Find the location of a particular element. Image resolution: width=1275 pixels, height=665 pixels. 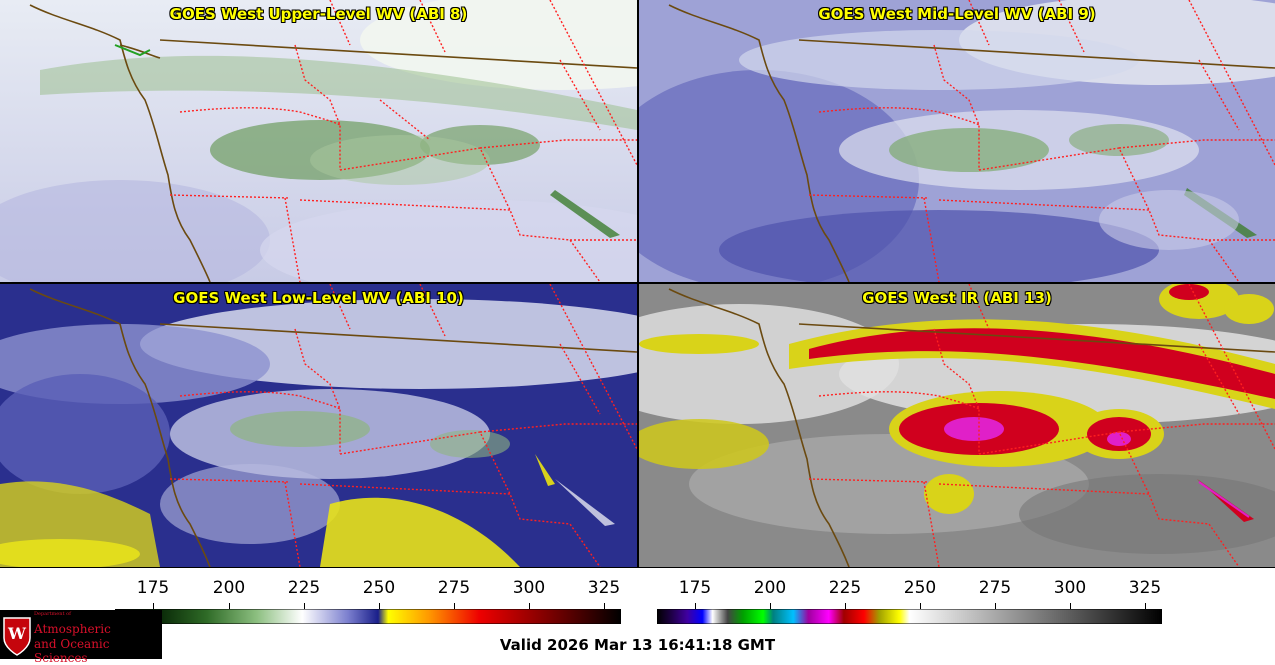

crest-letter: W is located at coordinates (17, 633).